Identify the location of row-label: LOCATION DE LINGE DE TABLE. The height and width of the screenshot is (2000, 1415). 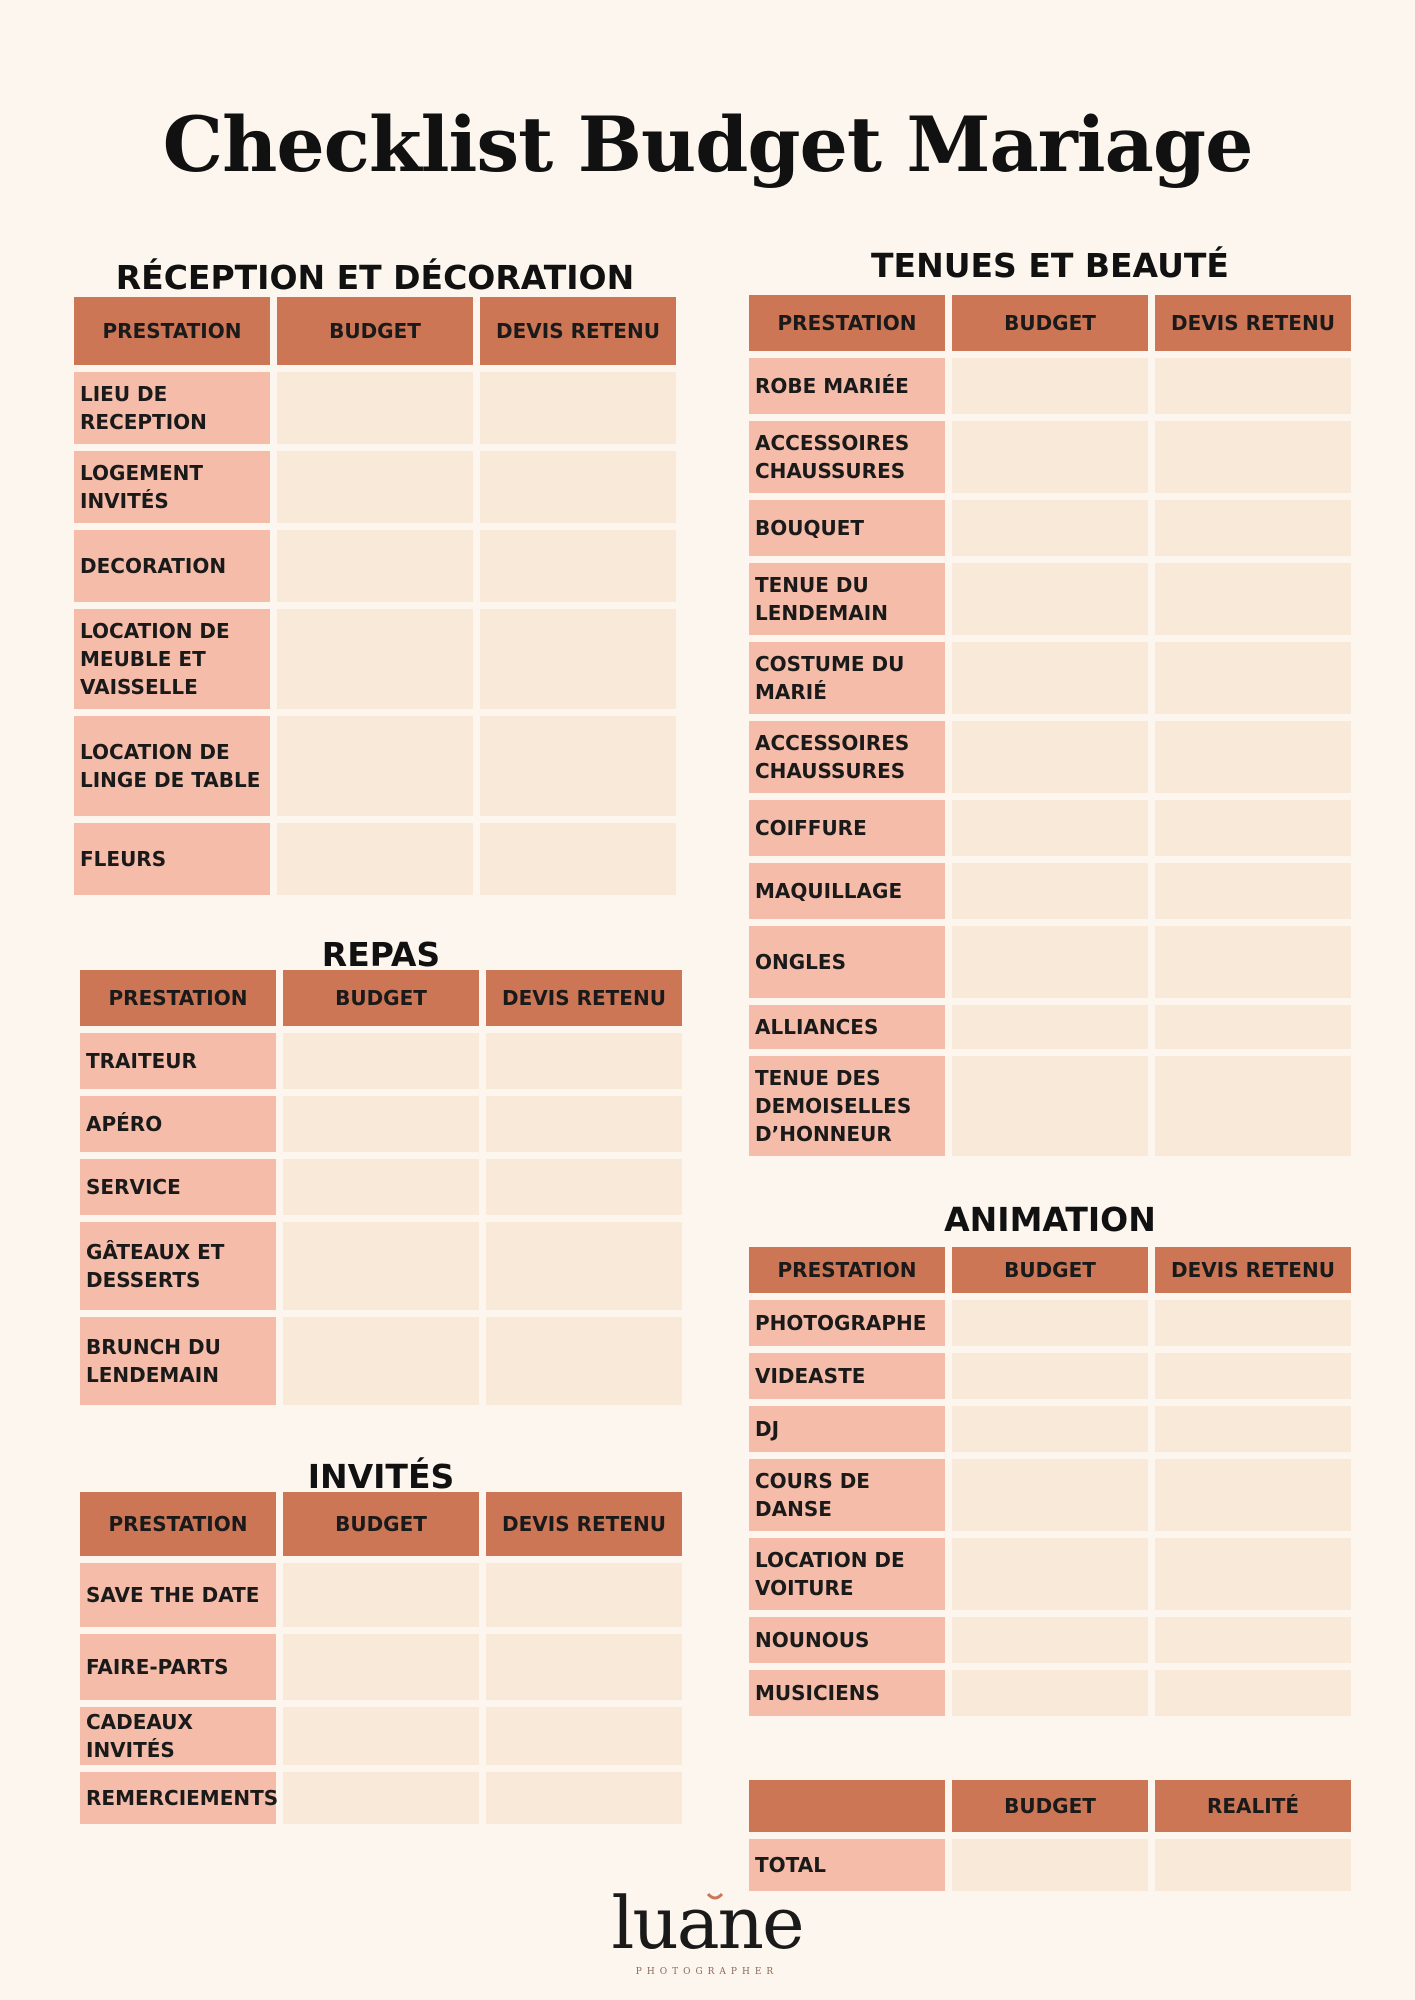
(172, 766).